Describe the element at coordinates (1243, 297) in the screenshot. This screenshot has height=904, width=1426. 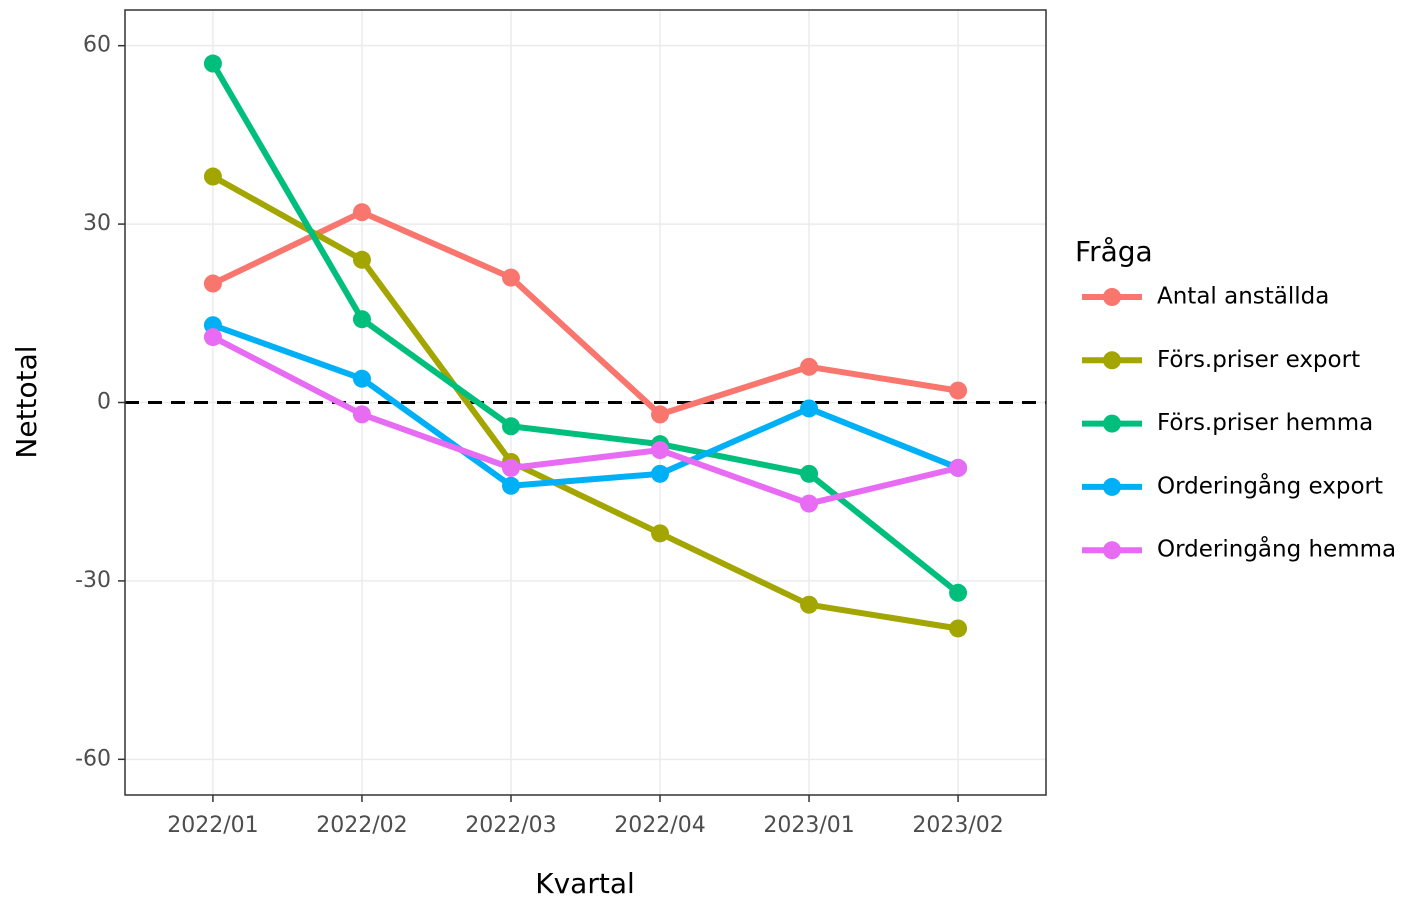
I see `legend-label: Antal anställda` at that location.